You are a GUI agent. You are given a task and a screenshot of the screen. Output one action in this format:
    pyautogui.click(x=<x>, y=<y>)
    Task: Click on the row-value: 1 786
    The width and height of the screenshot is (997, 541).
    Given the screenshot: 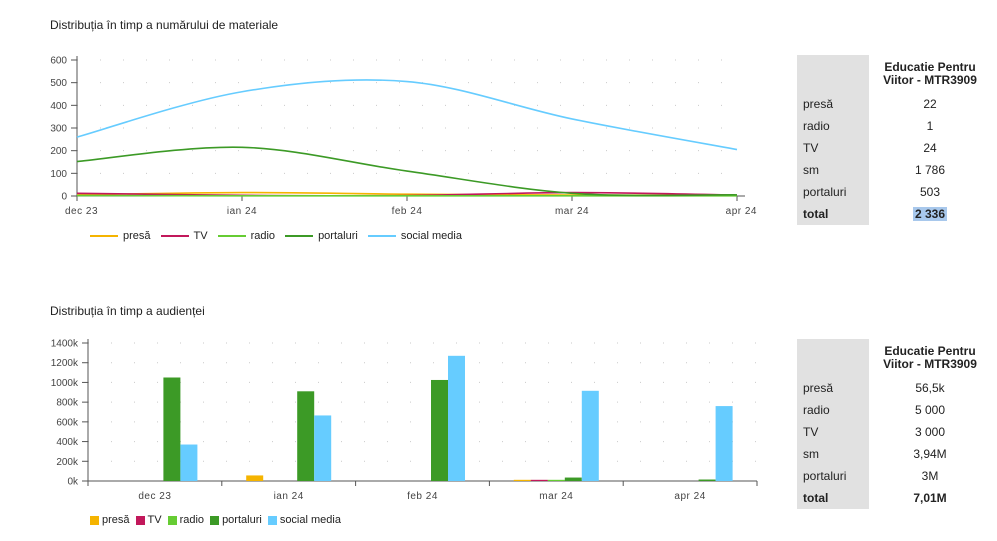 What is the action you would take?
    pyautogui.click(x=930, y=170)
    